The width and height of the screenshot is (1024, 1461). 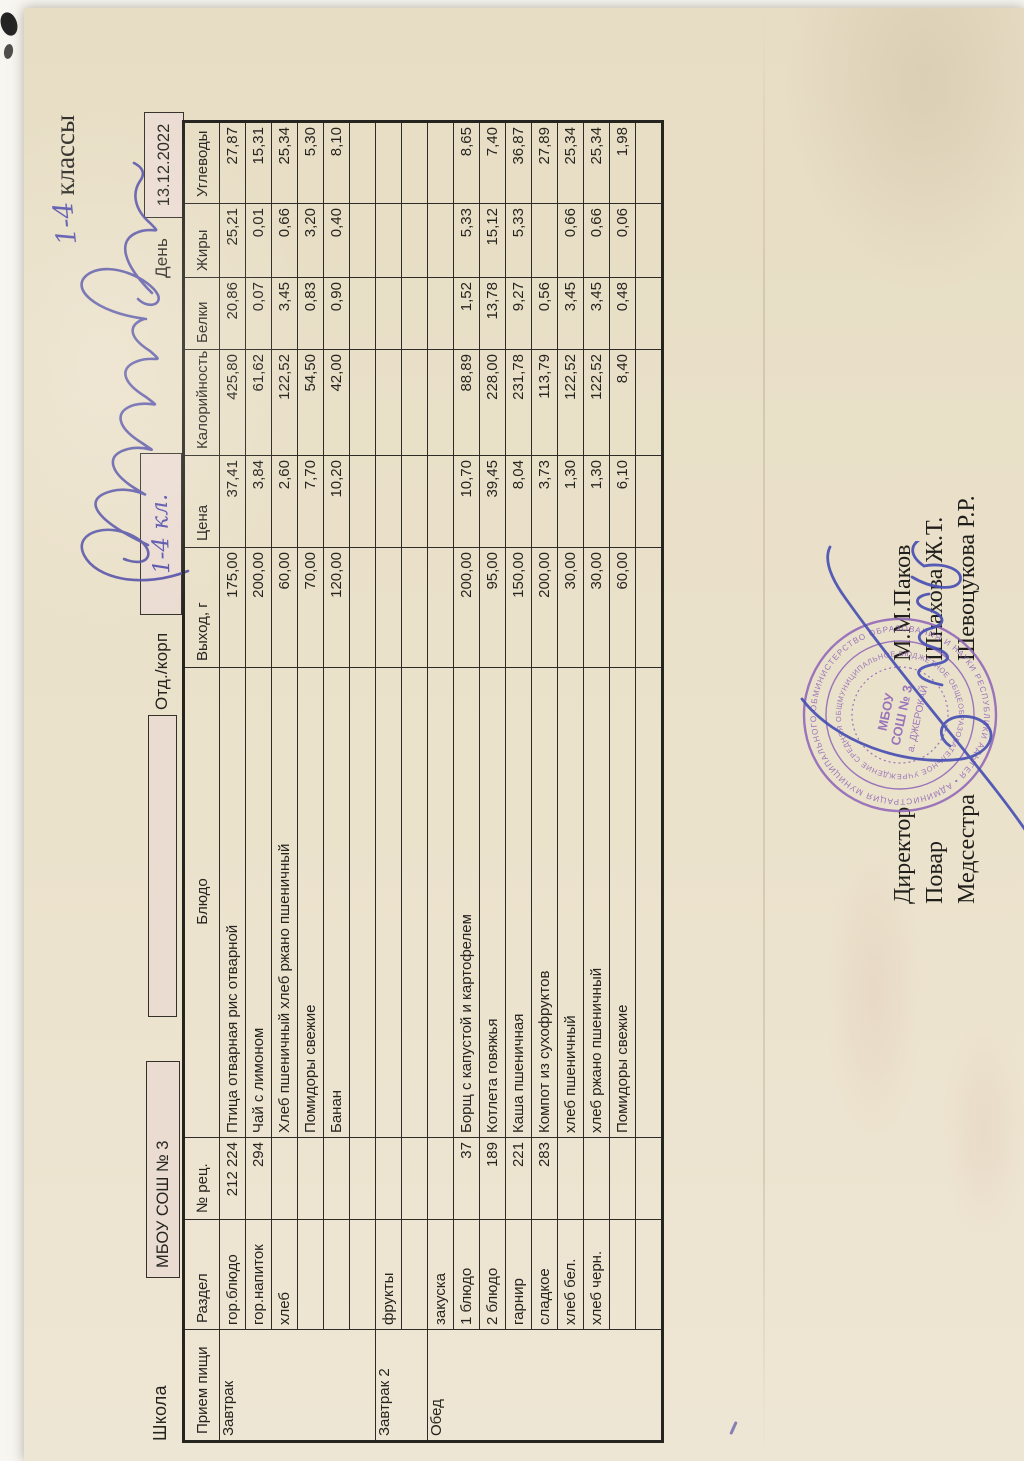 I want to click on cell-protein, so click(x=440, y=313).